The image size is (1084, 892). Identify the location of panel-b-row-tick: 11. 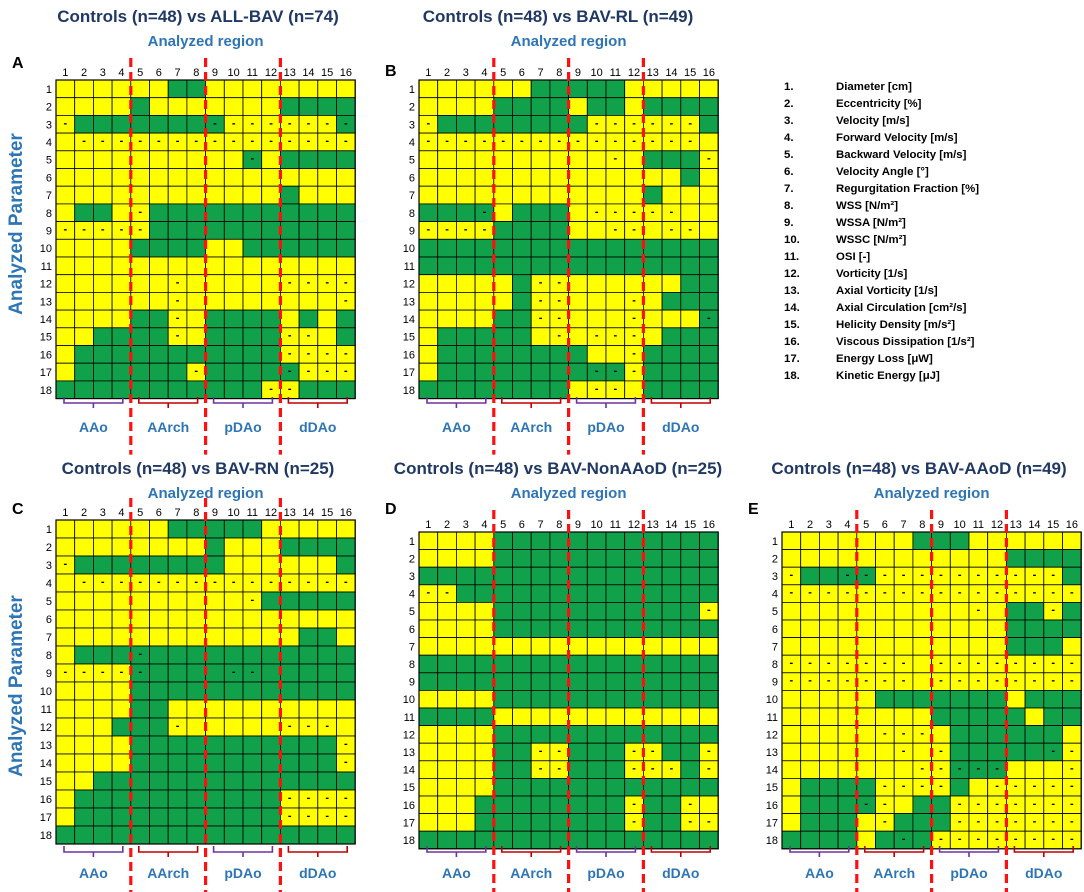
(409, 267).